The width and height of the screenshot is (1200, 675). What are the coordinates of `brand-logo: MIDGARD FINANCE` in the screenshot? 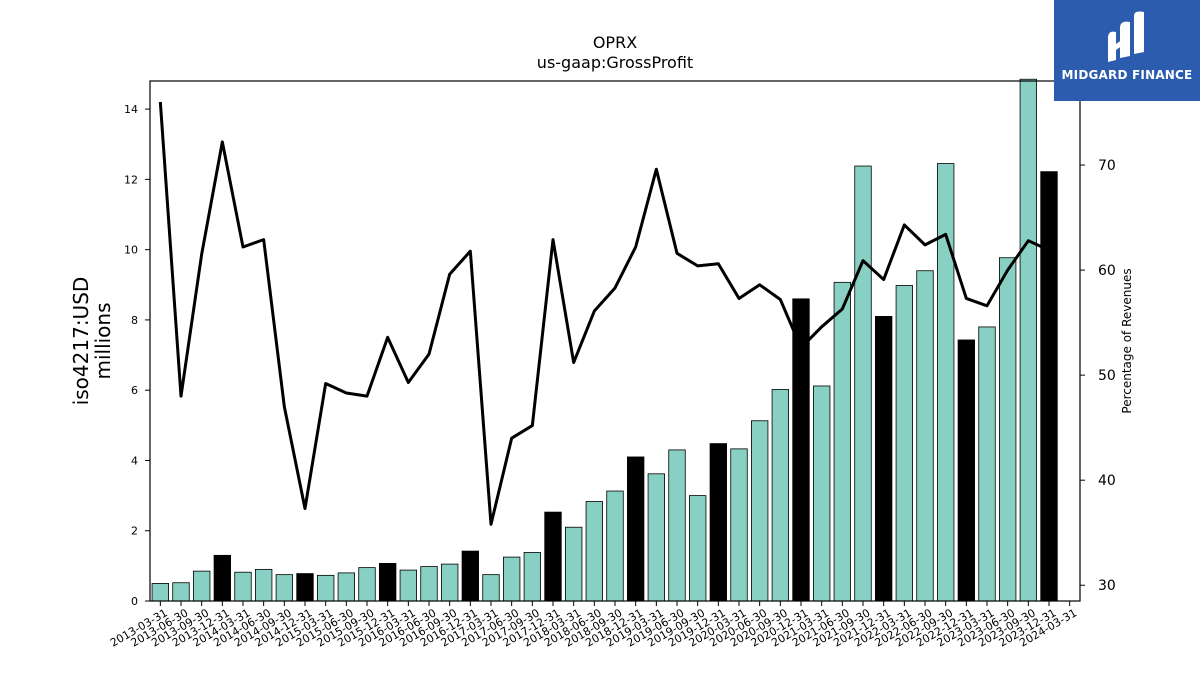 It's located at (1127, 50).